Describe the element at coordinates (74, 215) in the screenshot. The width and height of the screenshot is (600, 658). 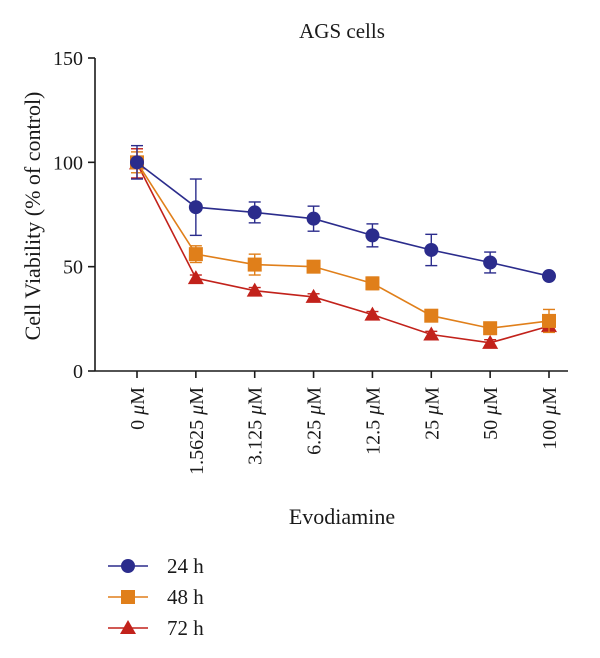
I see `y-axis-ticks: 0 50 100 150` at that location.